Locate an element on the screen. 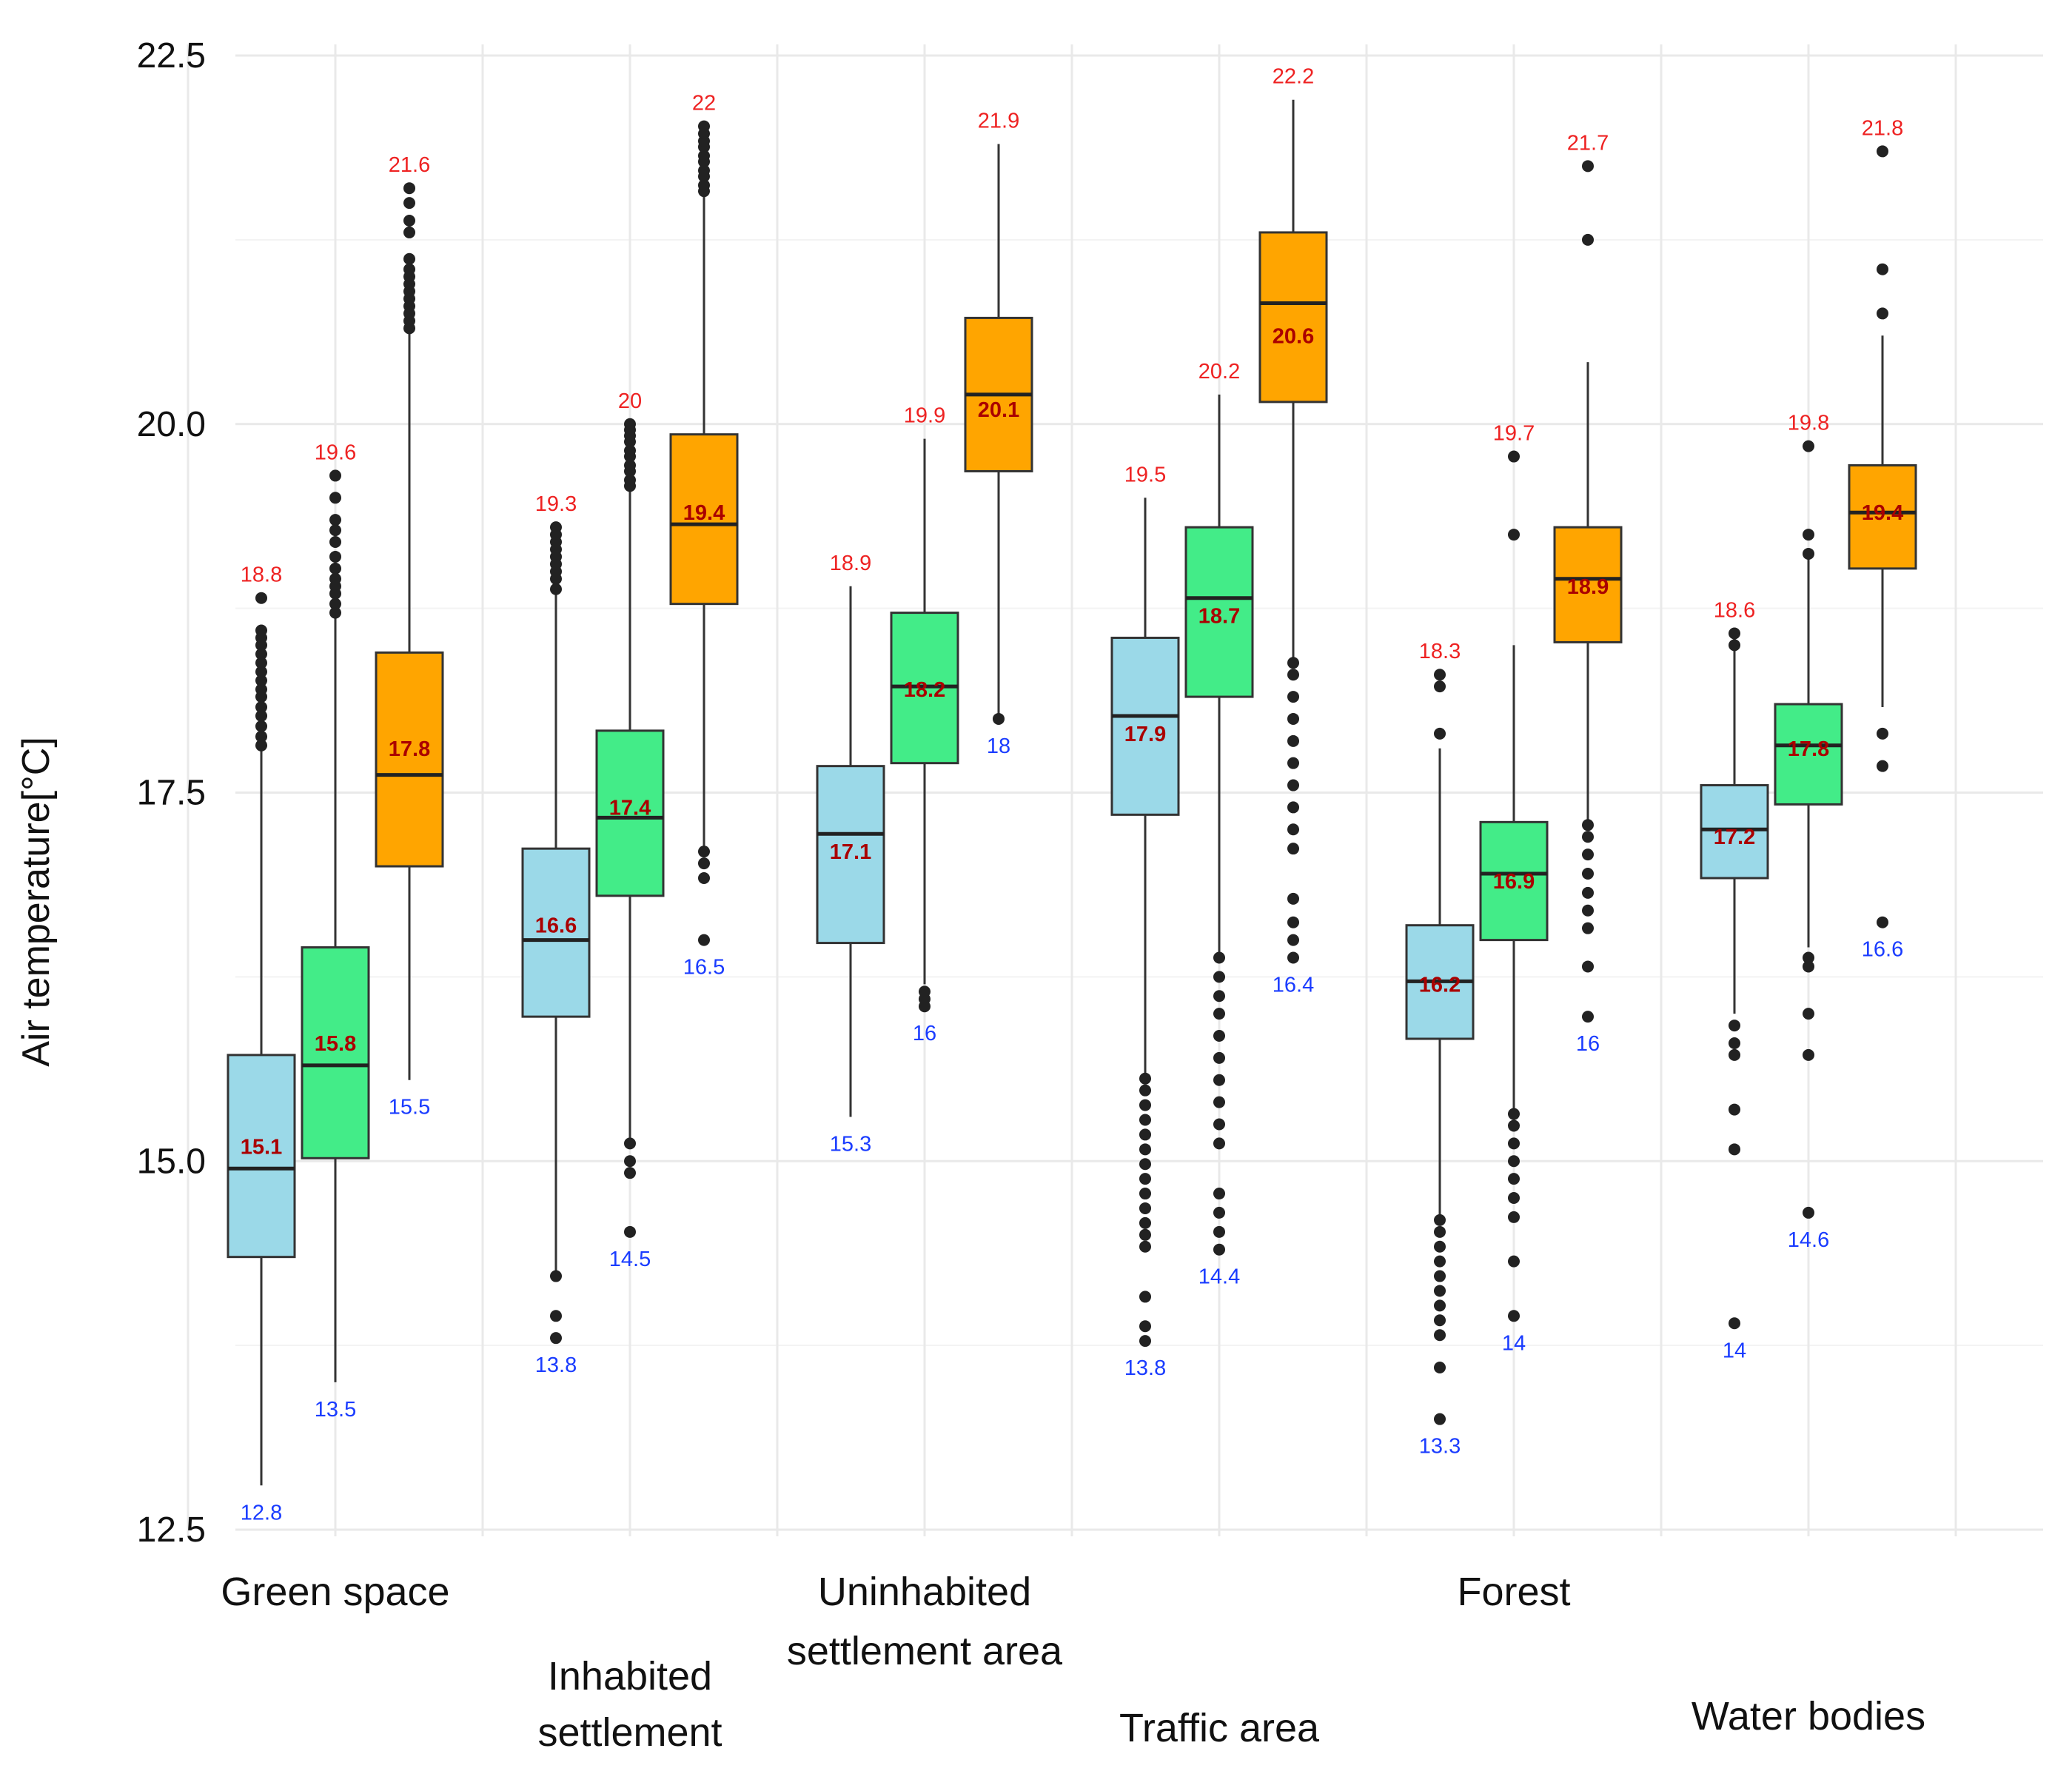 This screenshot has width=2072, height=1774. box-group: 18.8 12.8 15.1 is located at coordinates (261, 1043).